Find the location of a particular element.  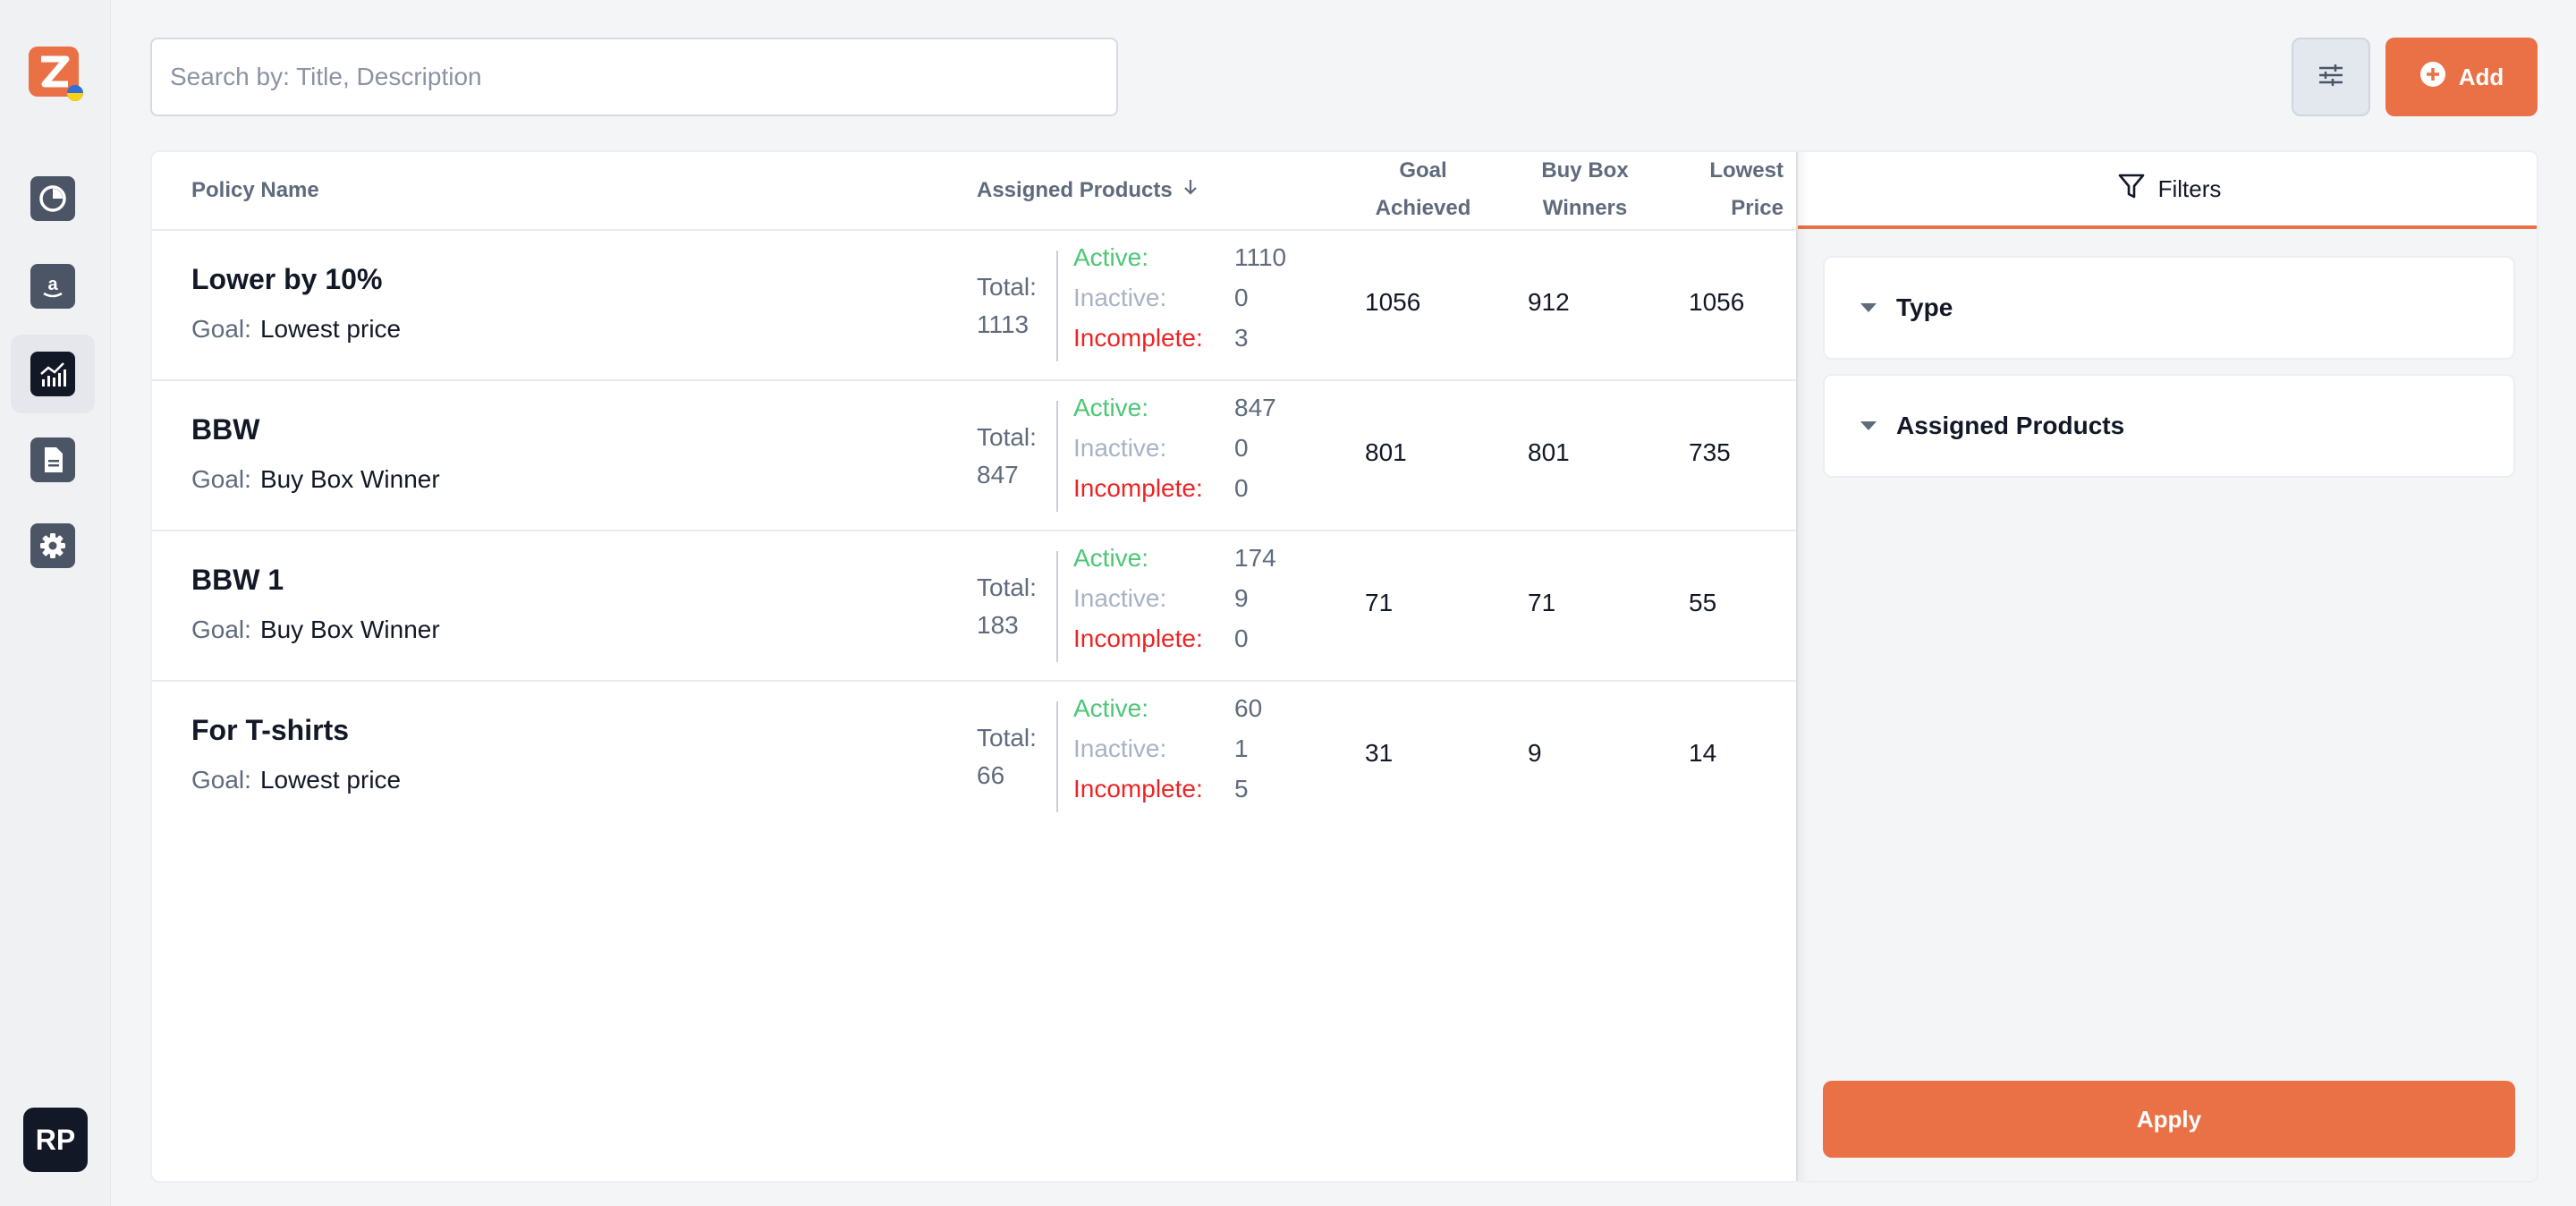

header-buy-box-line1: Buy Box is located at coordinates (1585, 170).